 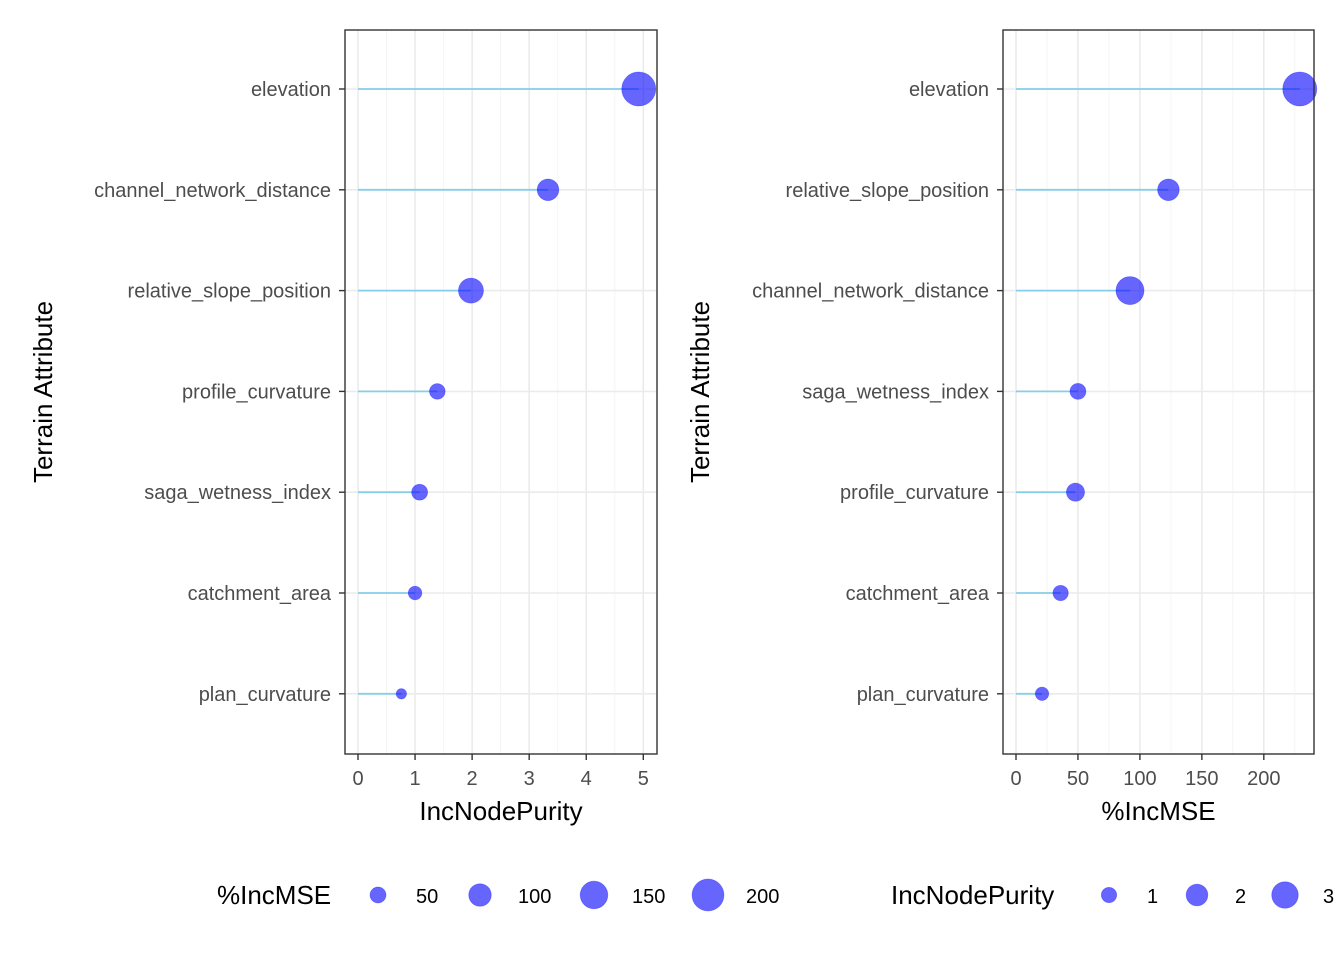 I want to click on size-legend: IncNodePurity 1 2 3, so click(x=1112, y=895).